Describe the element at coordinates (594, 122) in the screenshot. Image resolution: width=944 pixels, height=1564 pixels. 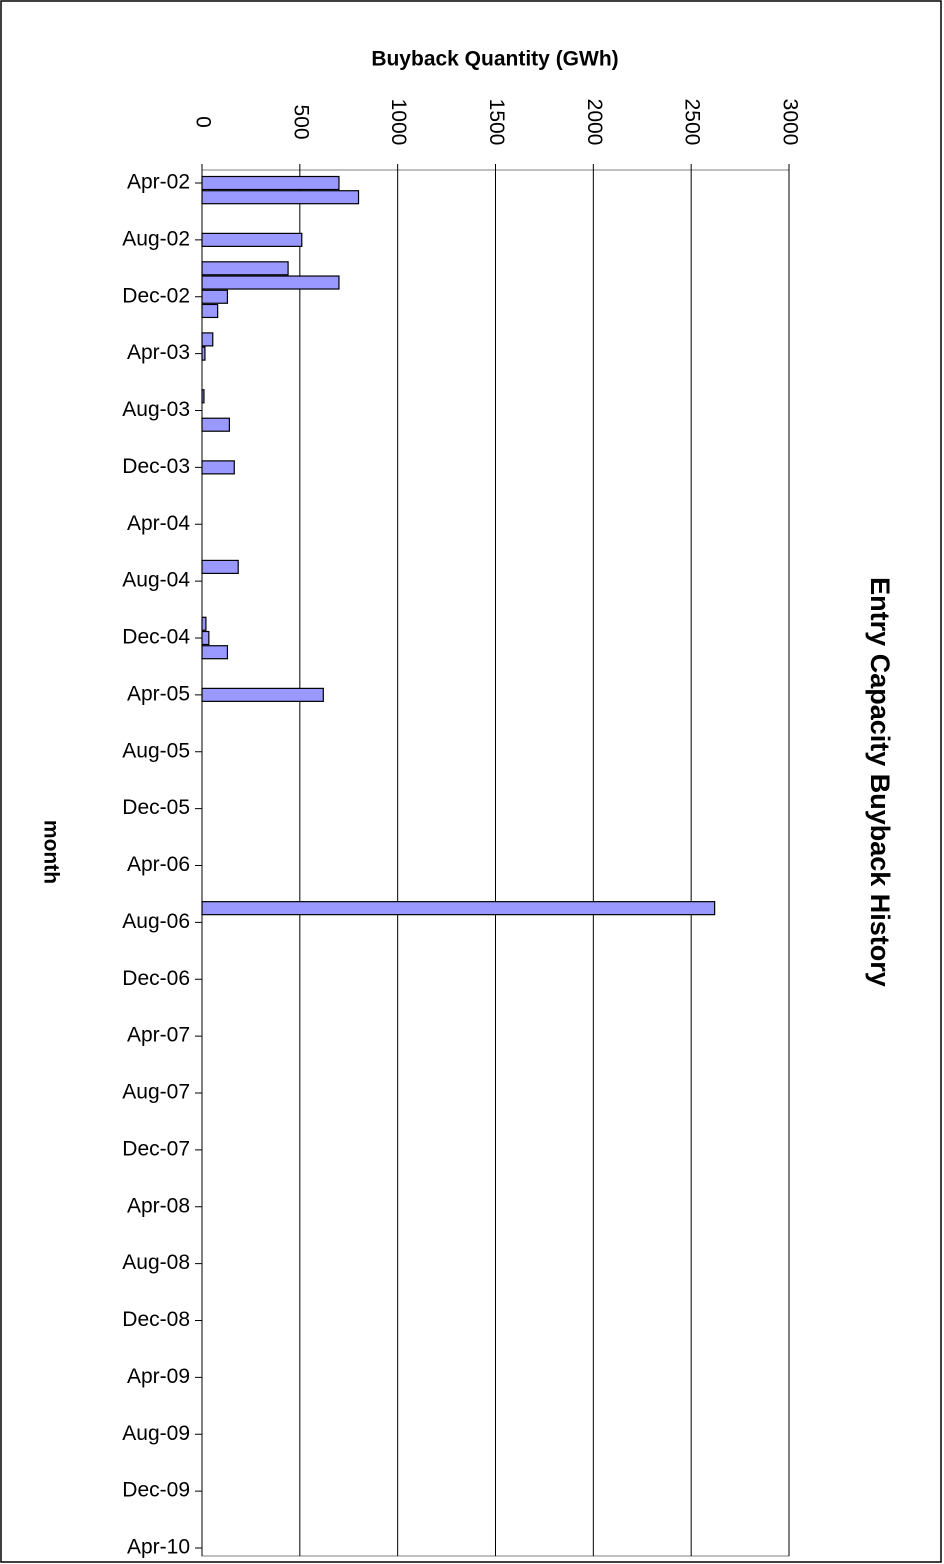
I see `x-tick-label: 2000` at that location.